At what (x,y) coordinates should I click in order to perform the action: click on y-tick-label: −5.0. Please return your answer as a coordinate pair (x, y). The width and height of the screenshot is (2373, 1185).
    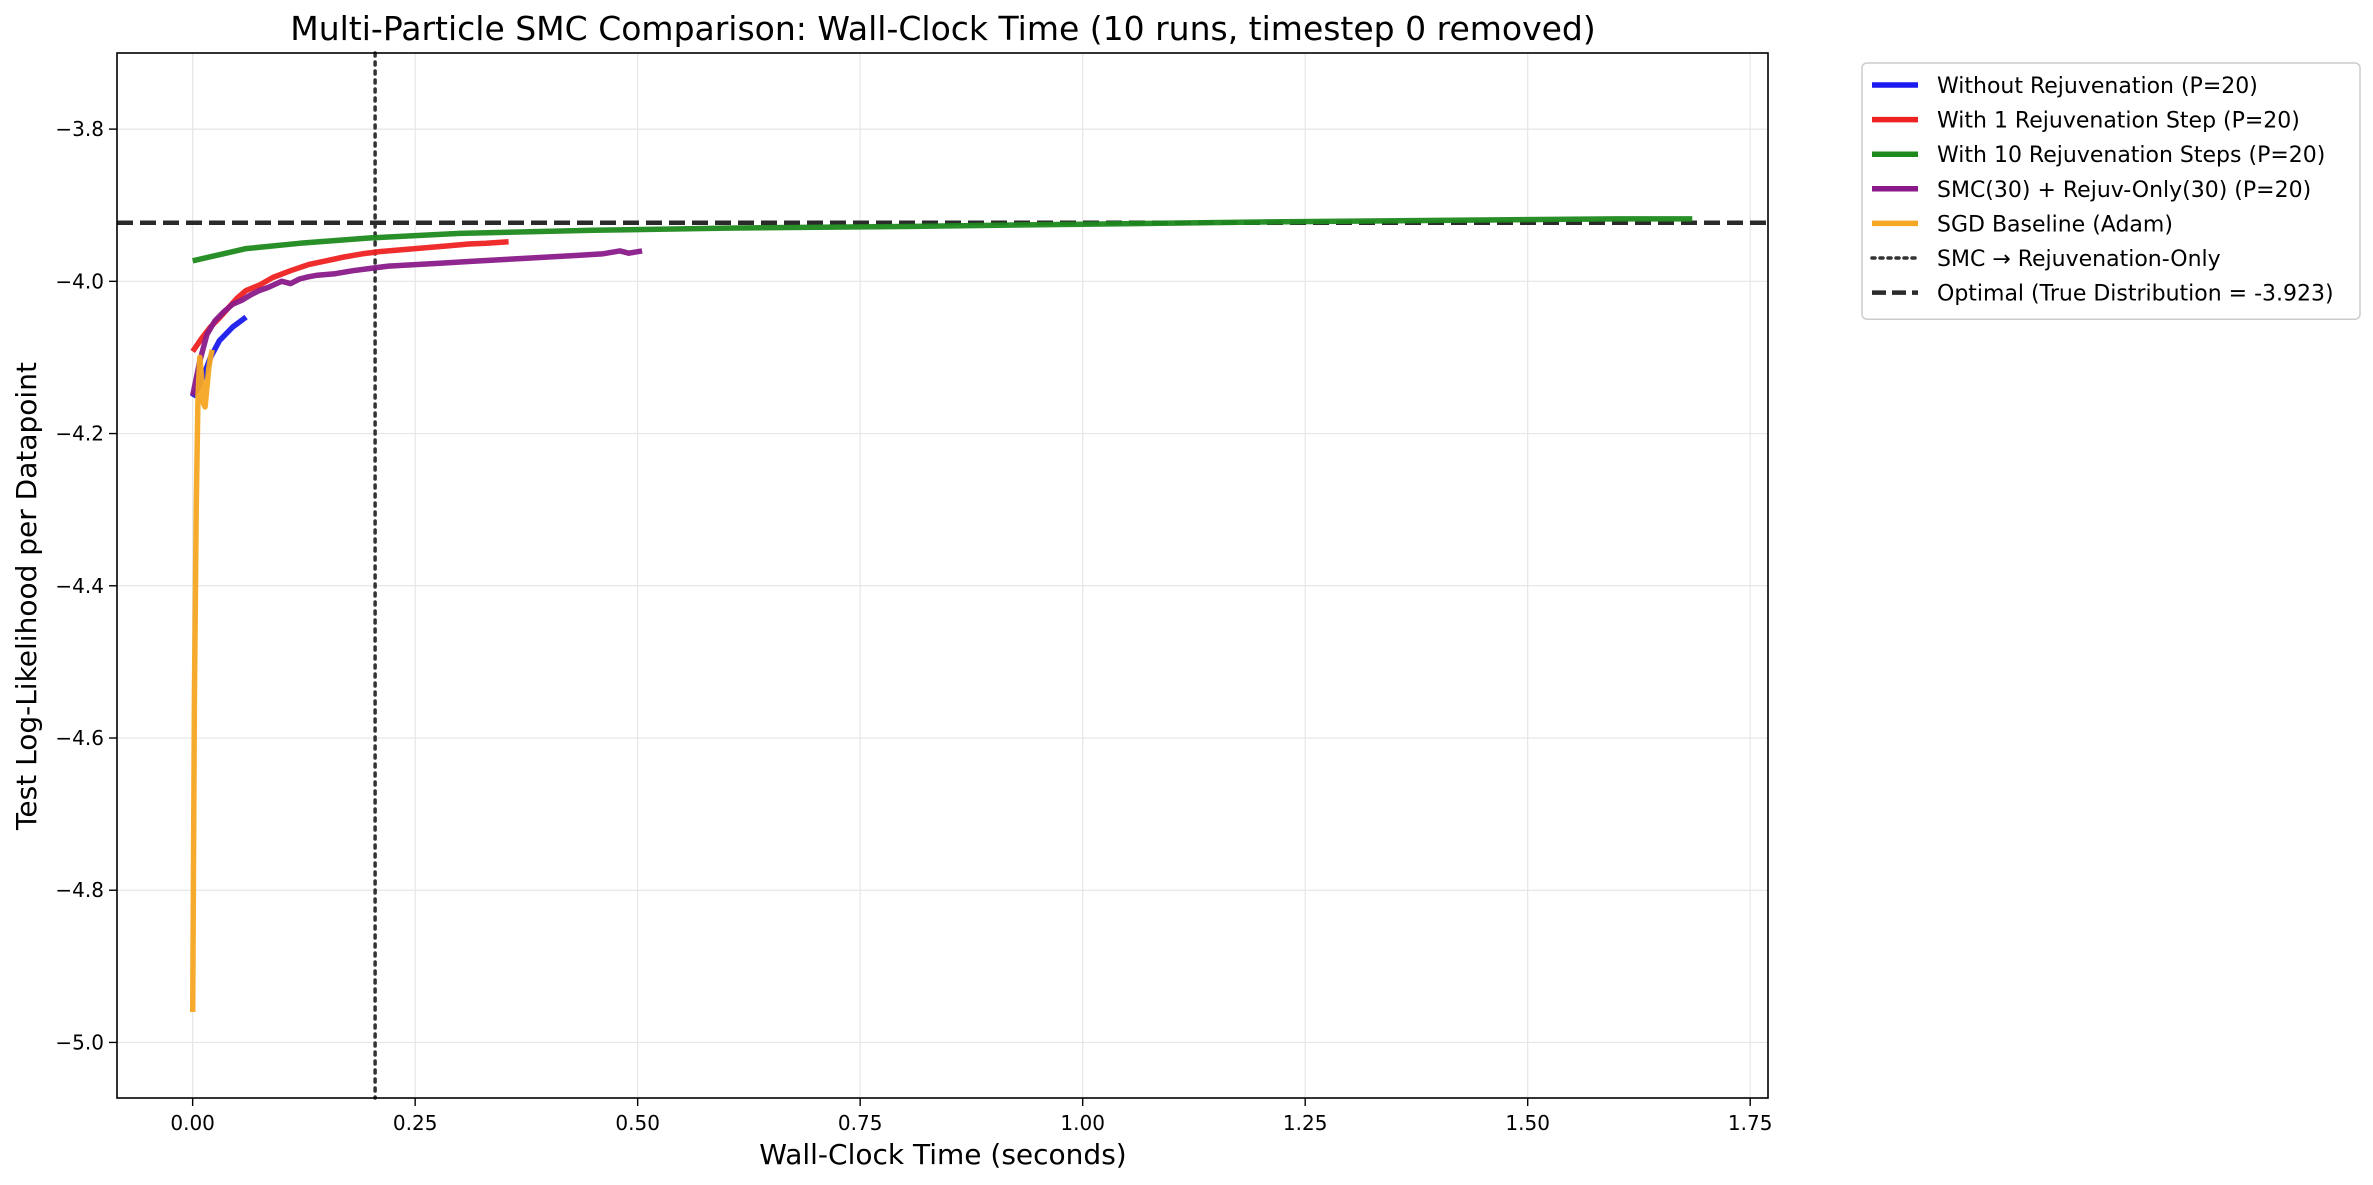
    Looking at the image, I should click on (79, 1042).